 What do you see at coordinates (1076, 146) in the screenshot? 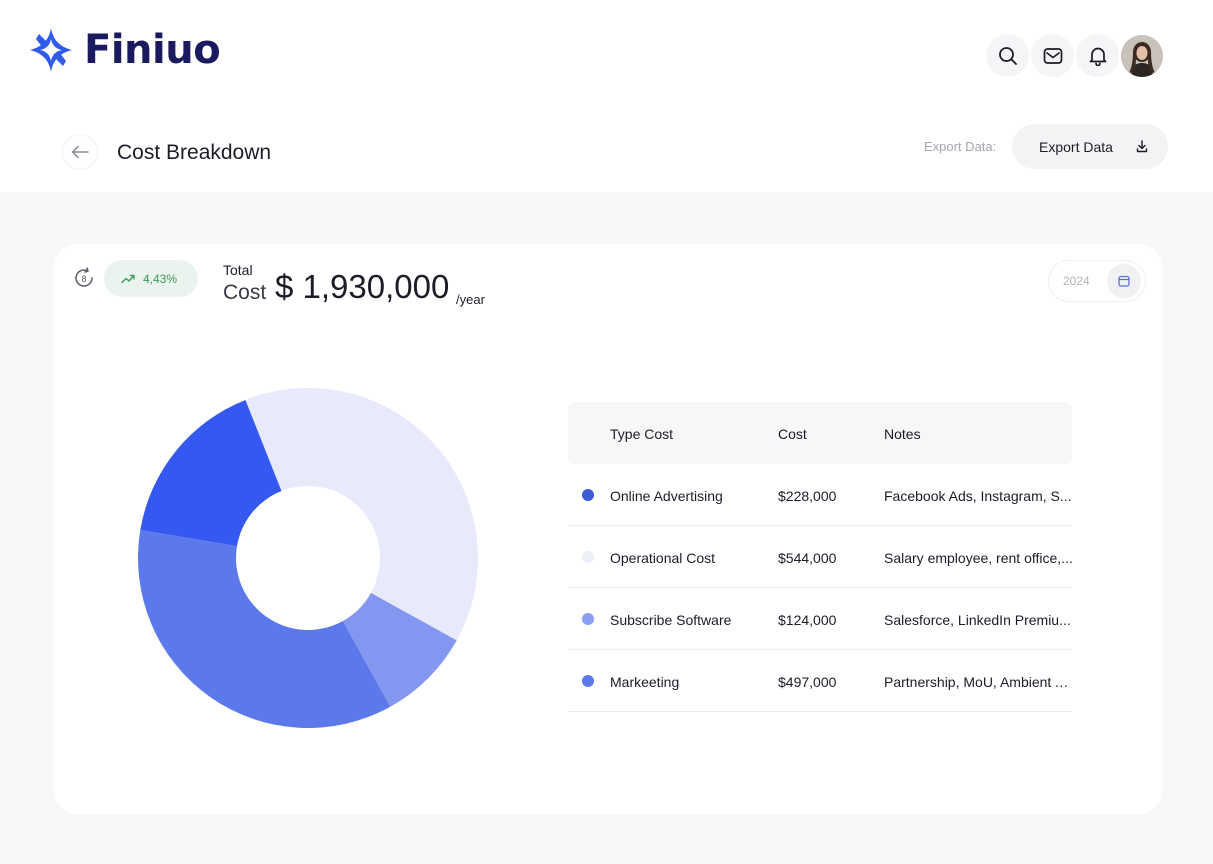
I see `export-button-label: Export Data` at bounding box center [1076, 146].